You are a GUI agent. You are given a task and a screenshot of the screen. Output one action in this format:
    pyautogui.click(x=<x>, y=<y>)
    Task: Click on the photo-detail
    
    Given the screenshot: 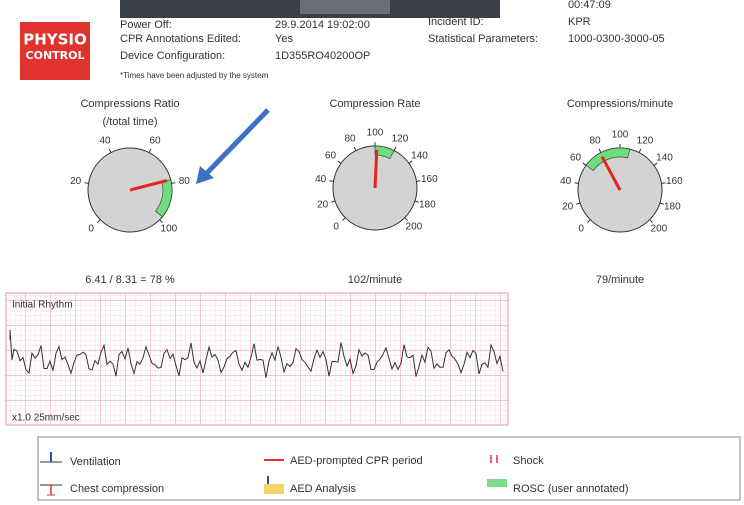 What is the action you would take?
    pyautogui.click(x=345, y=7)
    